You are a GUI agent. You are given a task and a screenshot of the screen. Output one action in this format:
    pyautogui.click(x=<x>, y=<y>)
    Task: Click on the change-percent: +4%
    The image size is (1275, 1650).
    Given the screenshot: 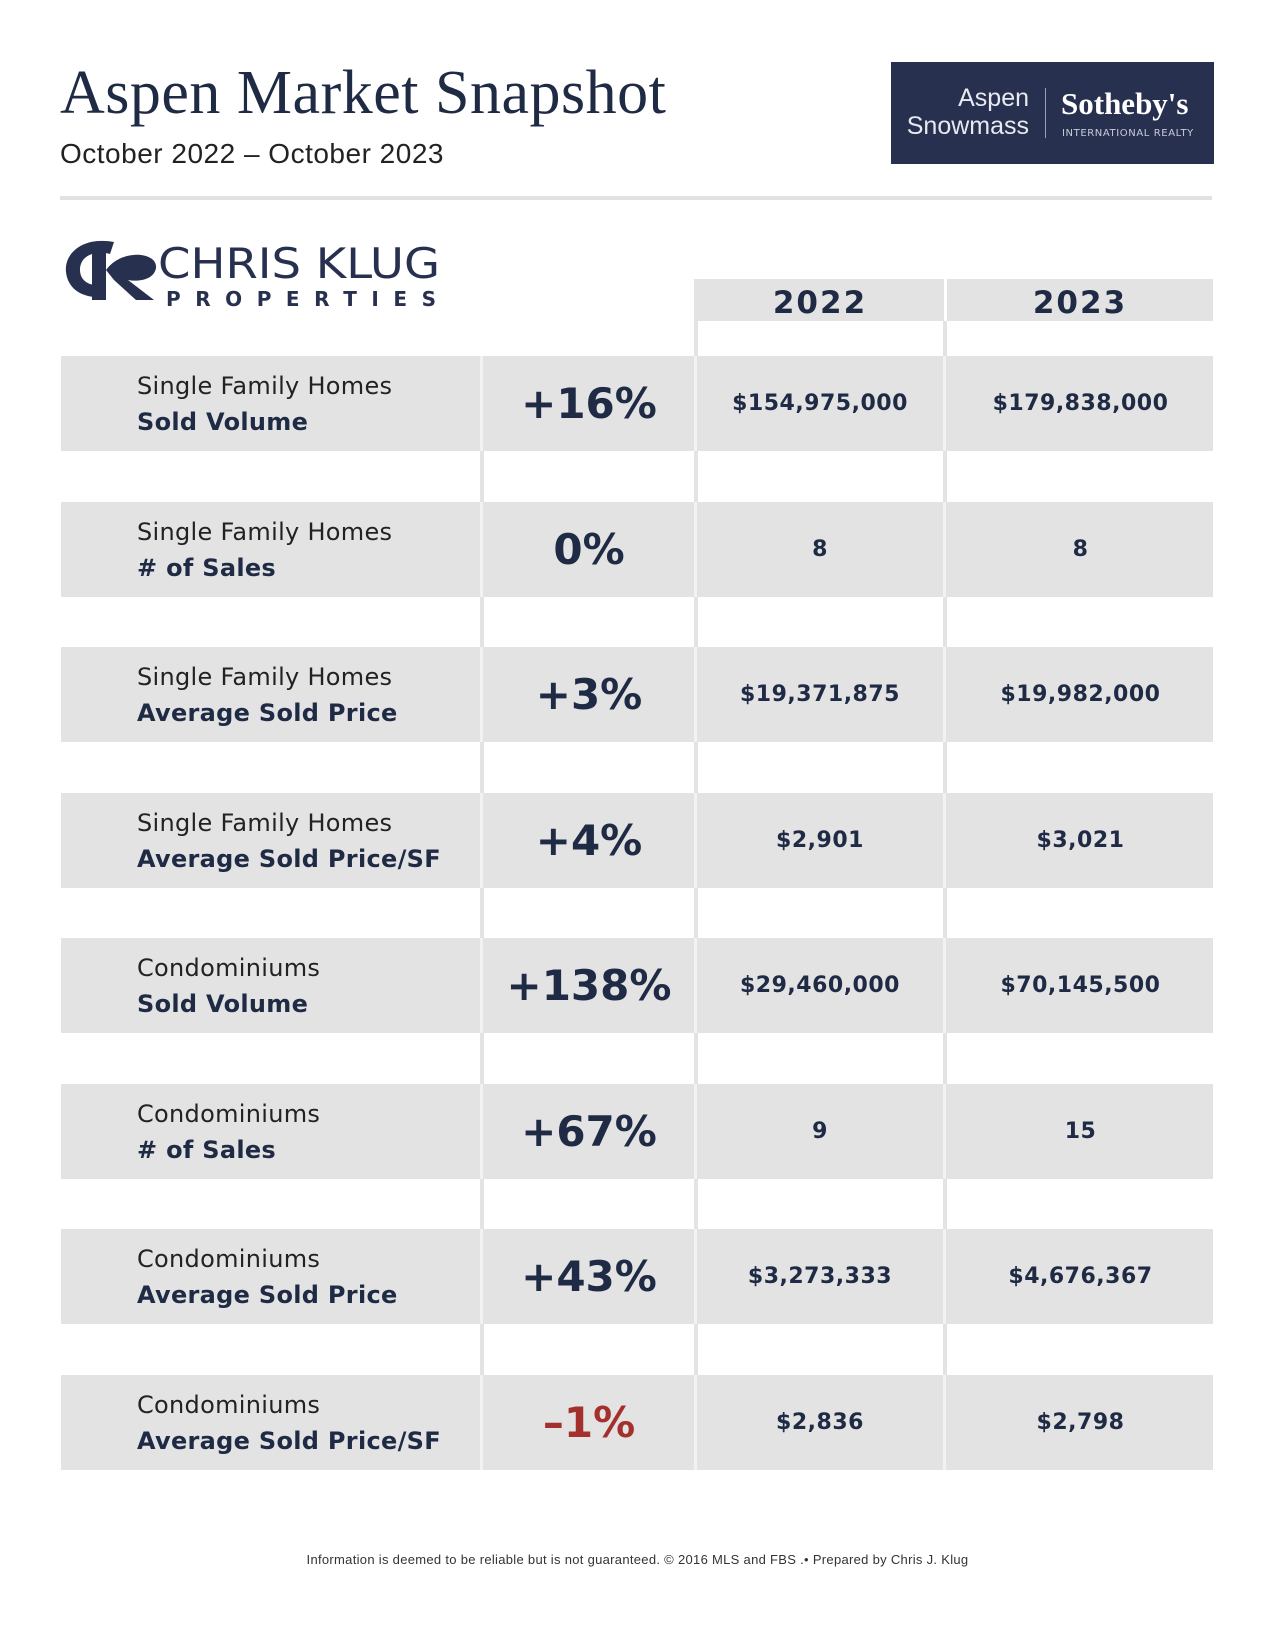 What is the action you would take?
    pyautogui.click(x=589, y=840)
    